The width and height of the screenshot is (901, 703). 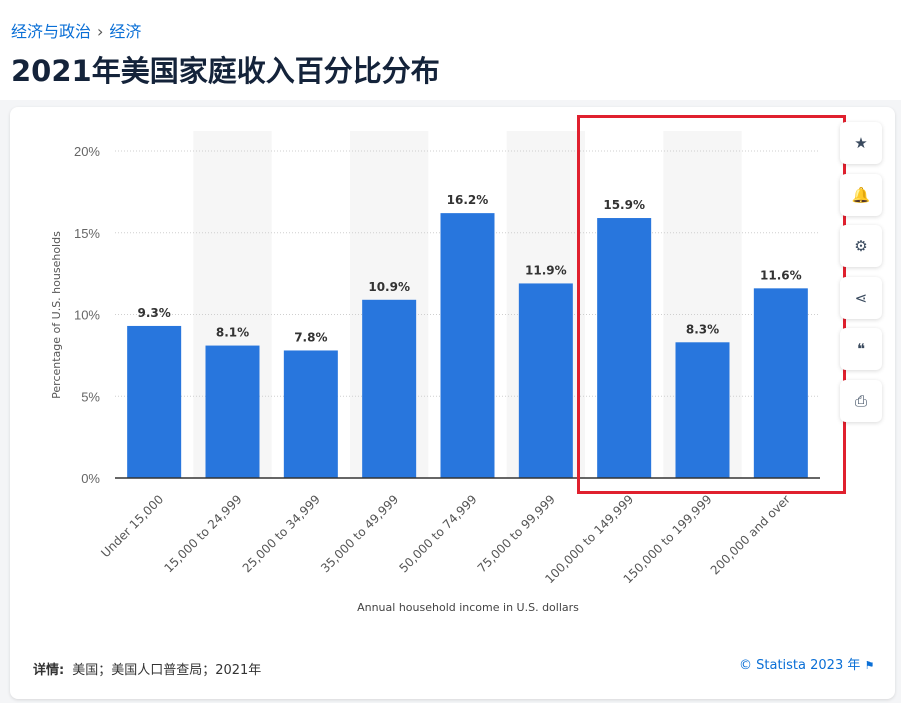 I want to click on x-tick-label: 150,000 to 199,999, so click(x=668, y=539).